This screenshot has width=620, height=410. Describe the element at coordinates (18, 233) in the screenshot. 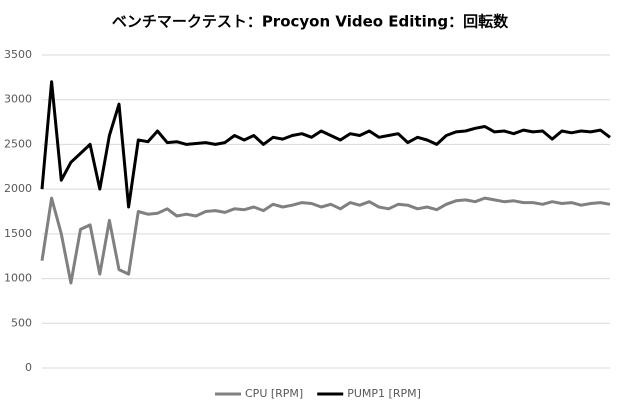

I see `y-tick-label: 1500` at that location.